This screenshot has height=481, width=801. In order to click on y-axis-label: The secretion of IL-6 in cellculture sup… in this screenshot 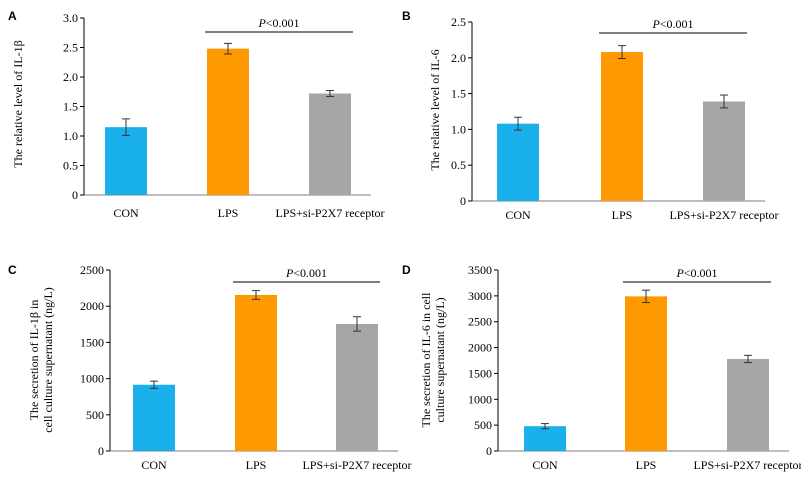, I will do `click(433, 360)`.